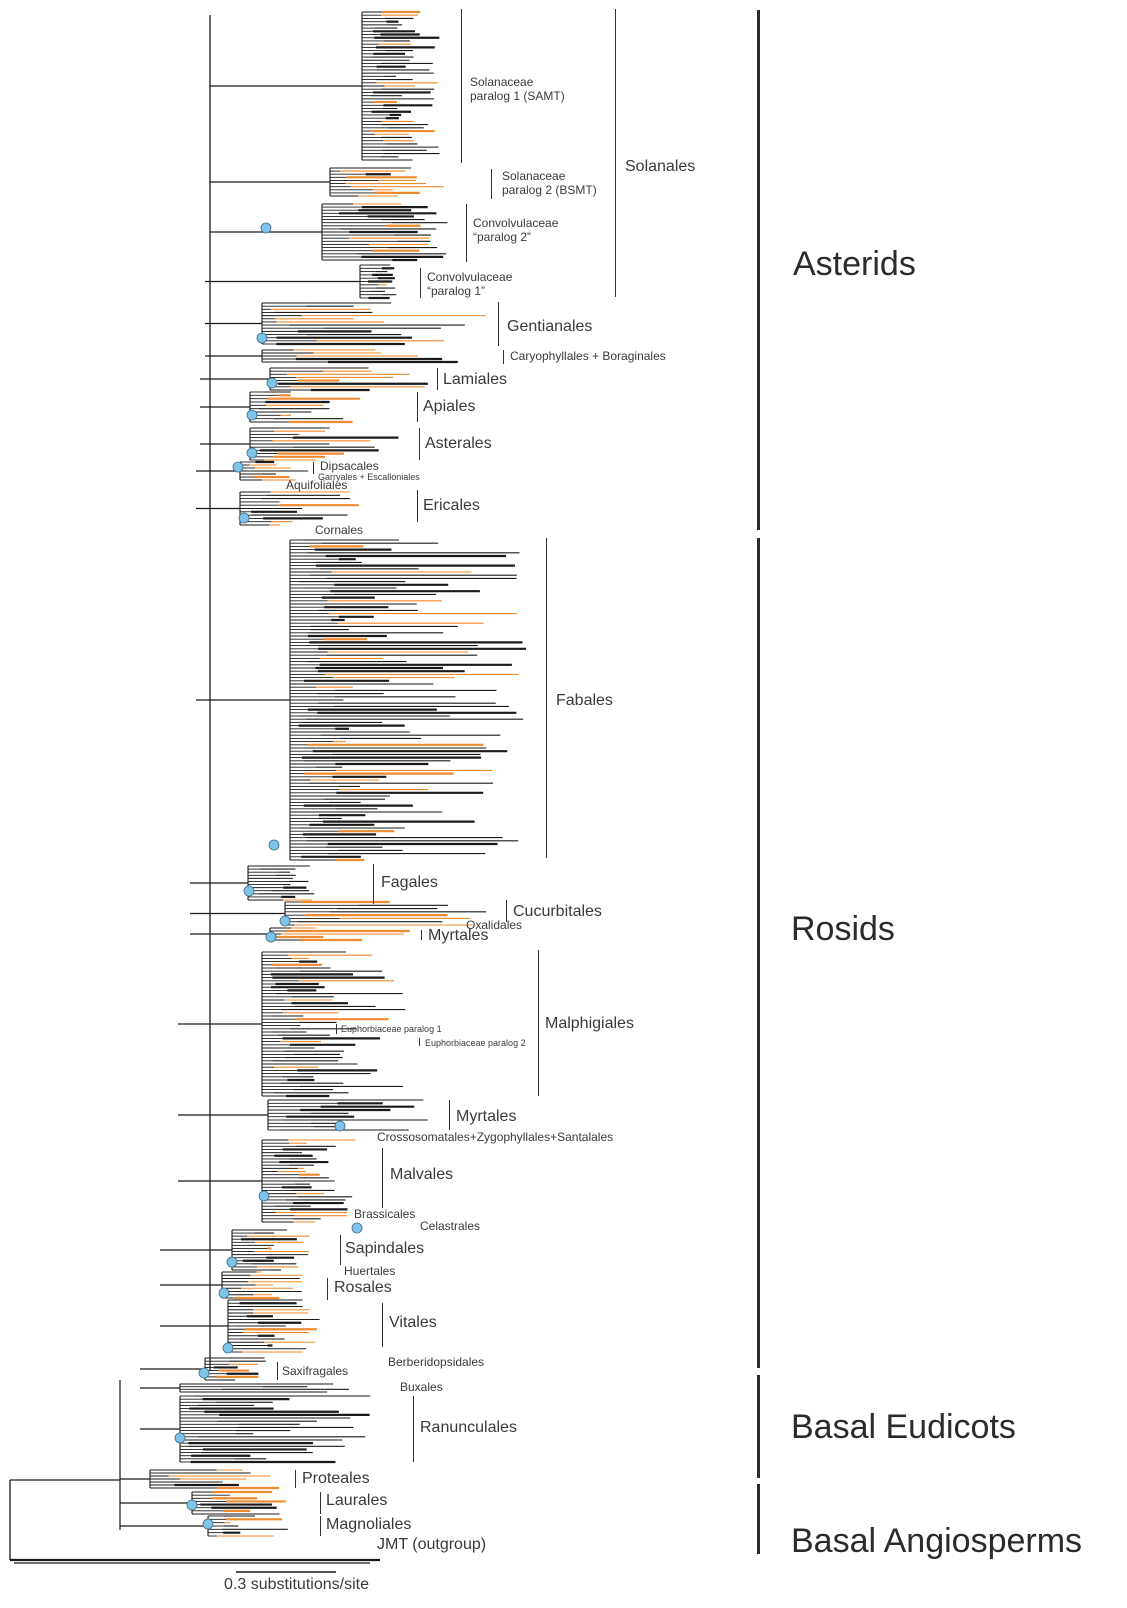 The height and width of the screenshot is (1608, 1127). Describe the element at coordinates (432, 1544) in the screenshot. I see `outgroup-label: JMT (outgroup)` at that location.